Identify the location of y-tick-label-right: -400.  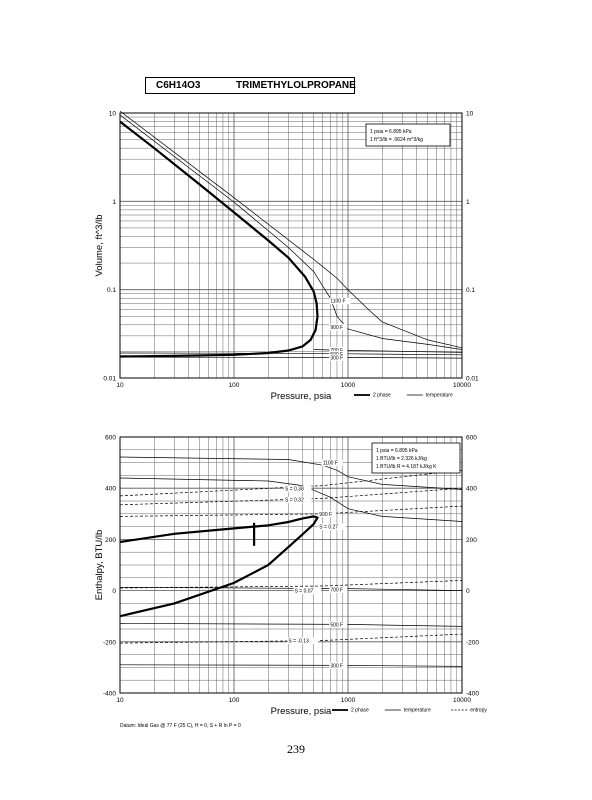
(472, 694).